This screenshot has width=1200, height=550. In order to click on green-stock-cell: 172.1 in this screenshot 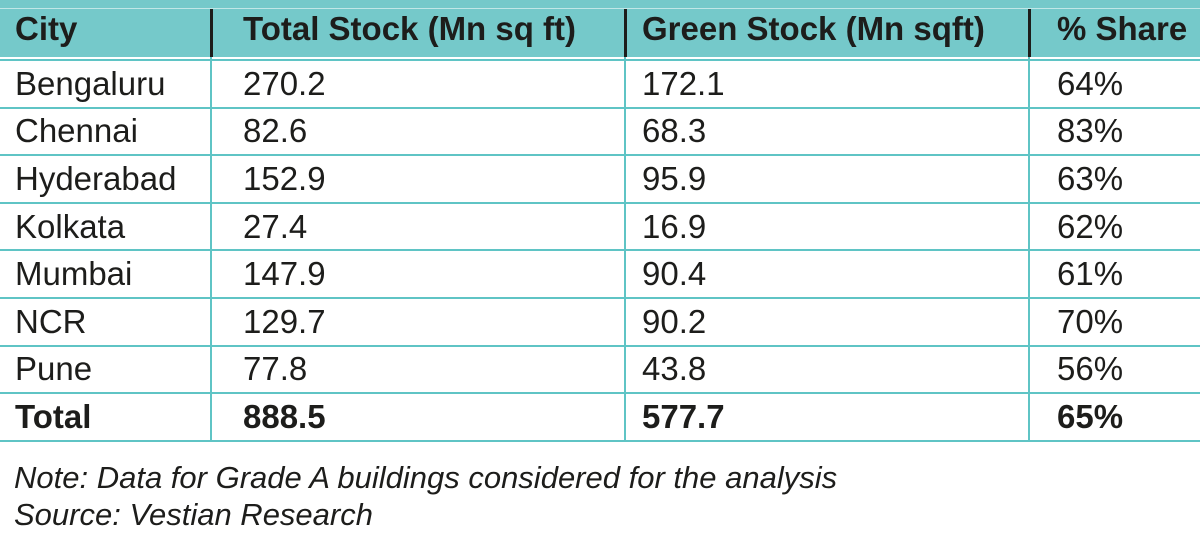, I will do `click(683, 83)`.